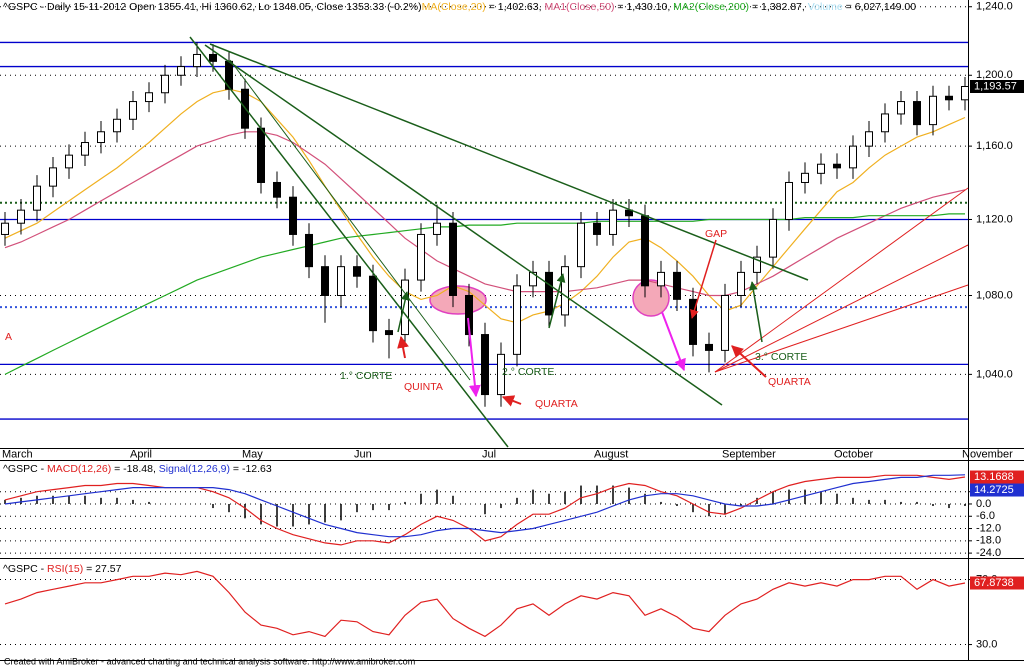 Image resolution: width=1024 pixels, height=667 pixels. Describe the element at coordinates (79, 469) in the screenshot. I see `legend-name: MACD(12,26)` at that location.